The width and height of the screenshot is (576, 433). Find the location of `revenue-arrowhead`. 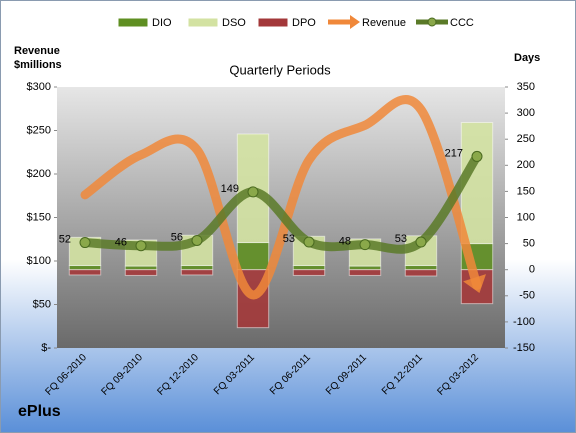

revenue-arrowhead is located at coordinates (475, 283).